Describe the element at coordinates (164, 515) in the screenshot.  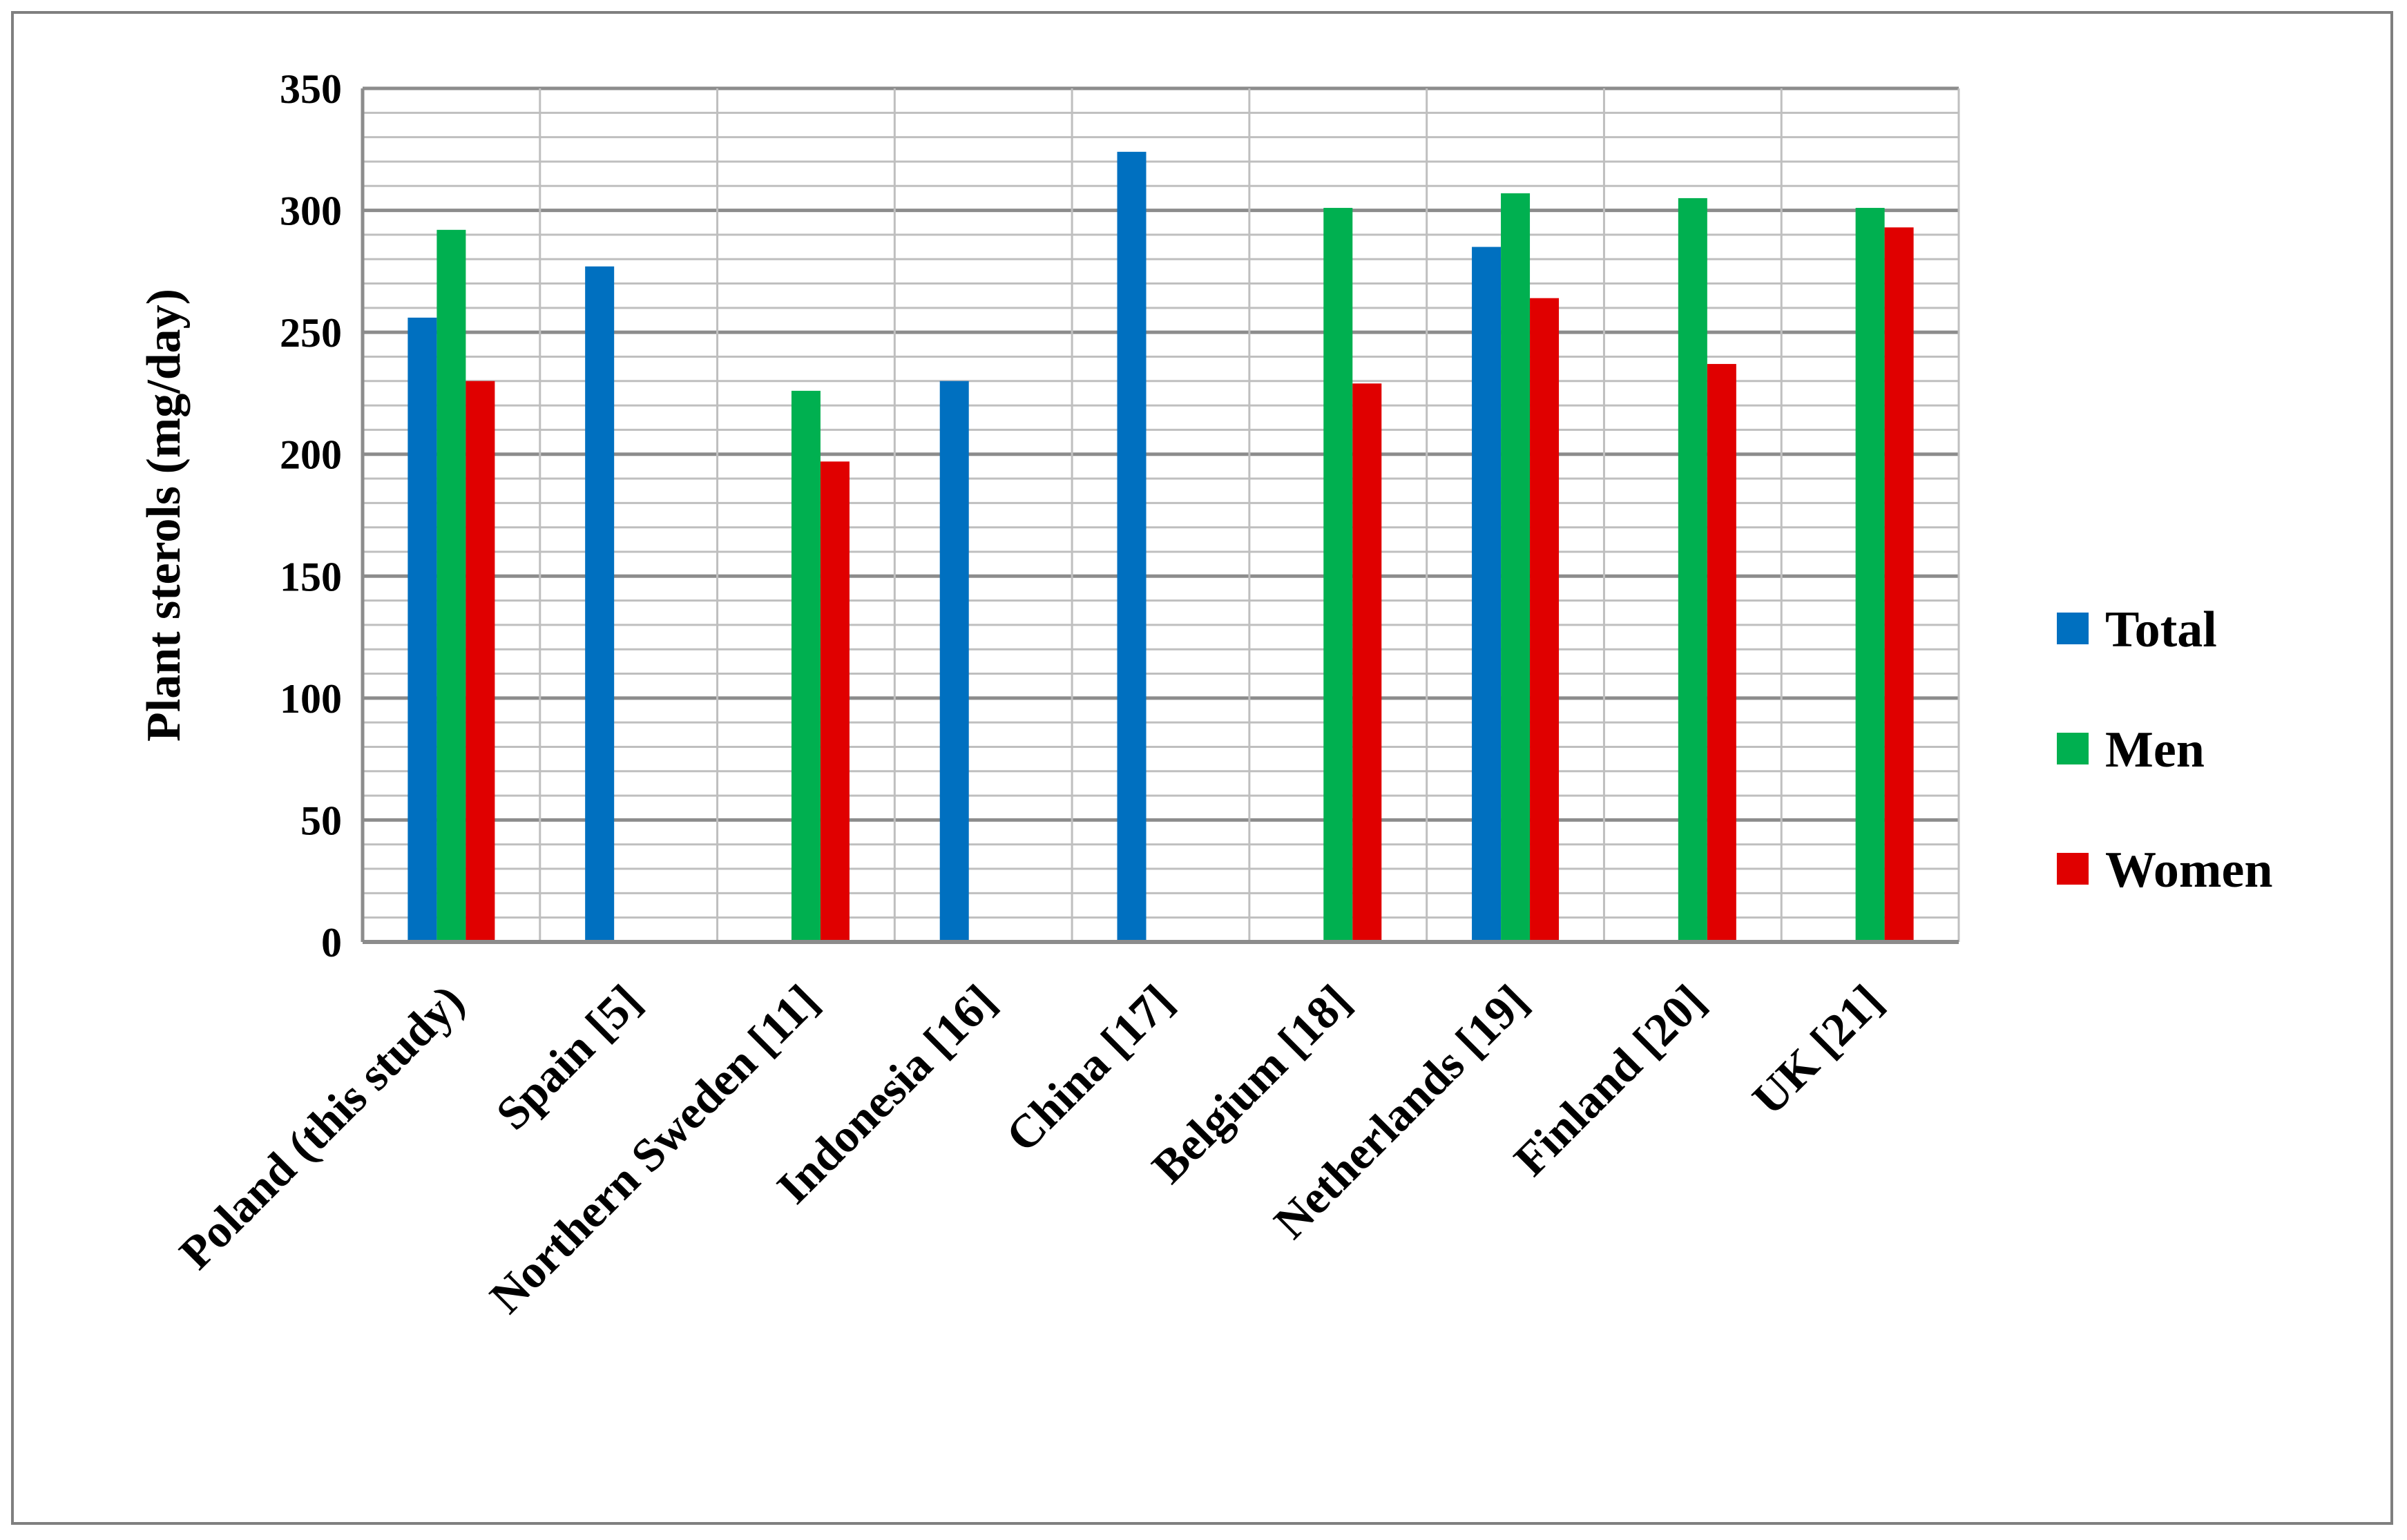
I see `y-axis-title: Plant sterols (mg/day)` at that location.